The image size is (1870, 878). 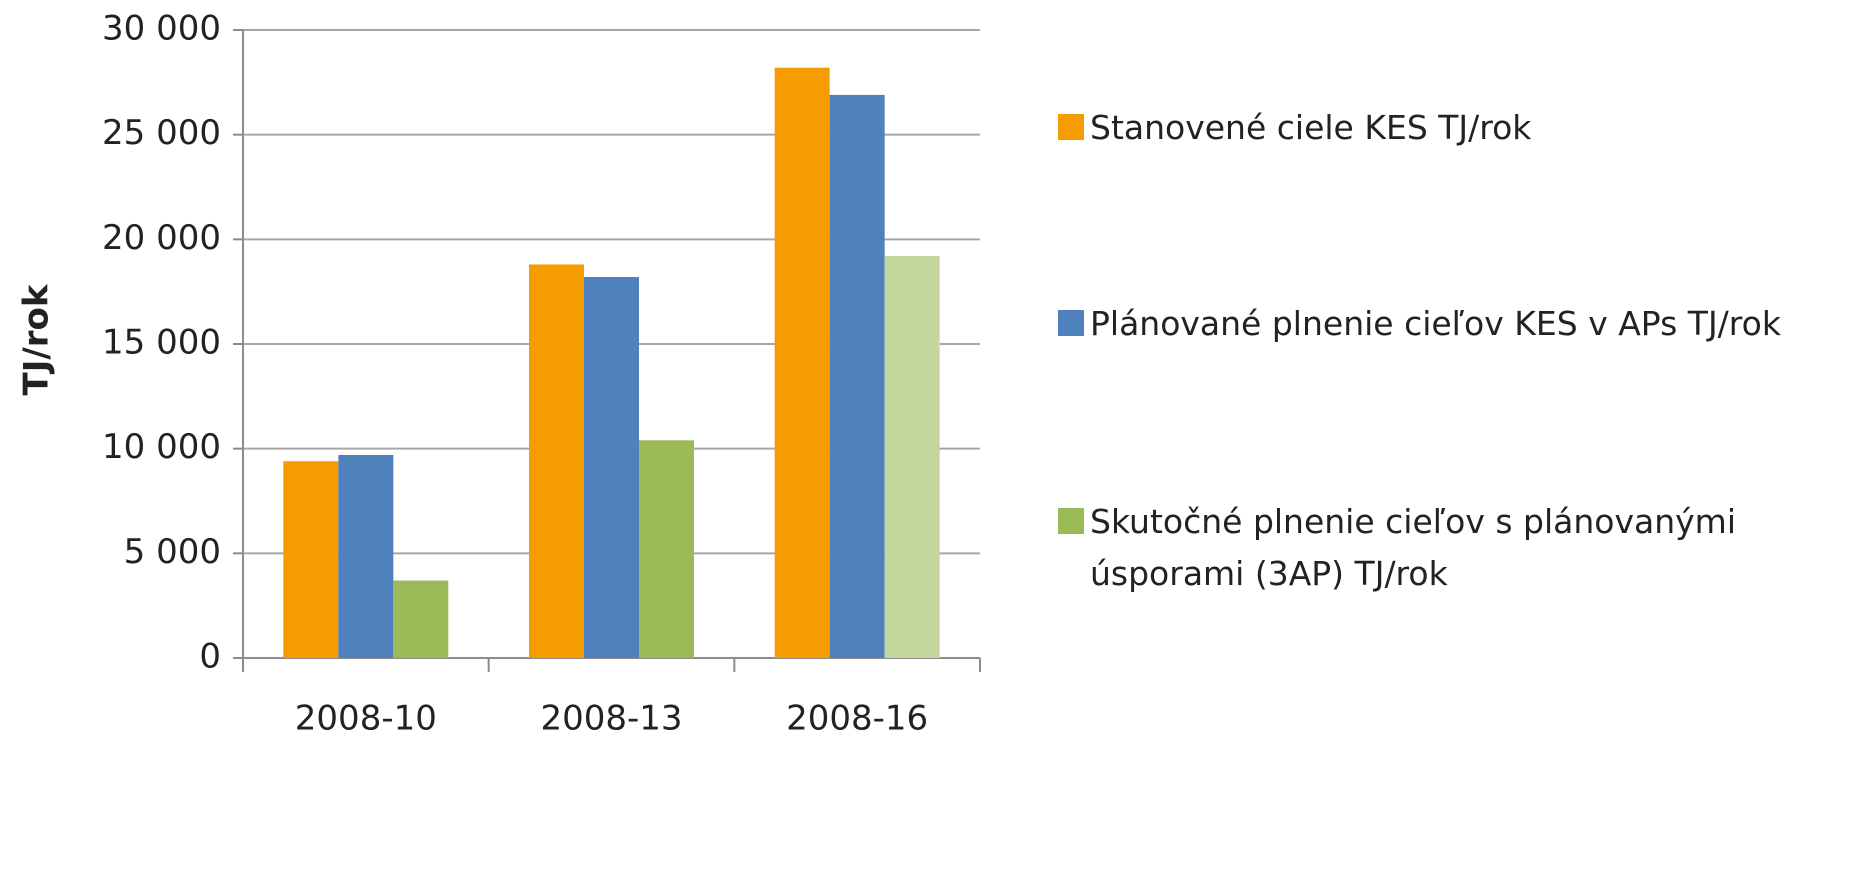 I want to click on x-tick-label: 2008-16, so click(x=857, y=719).